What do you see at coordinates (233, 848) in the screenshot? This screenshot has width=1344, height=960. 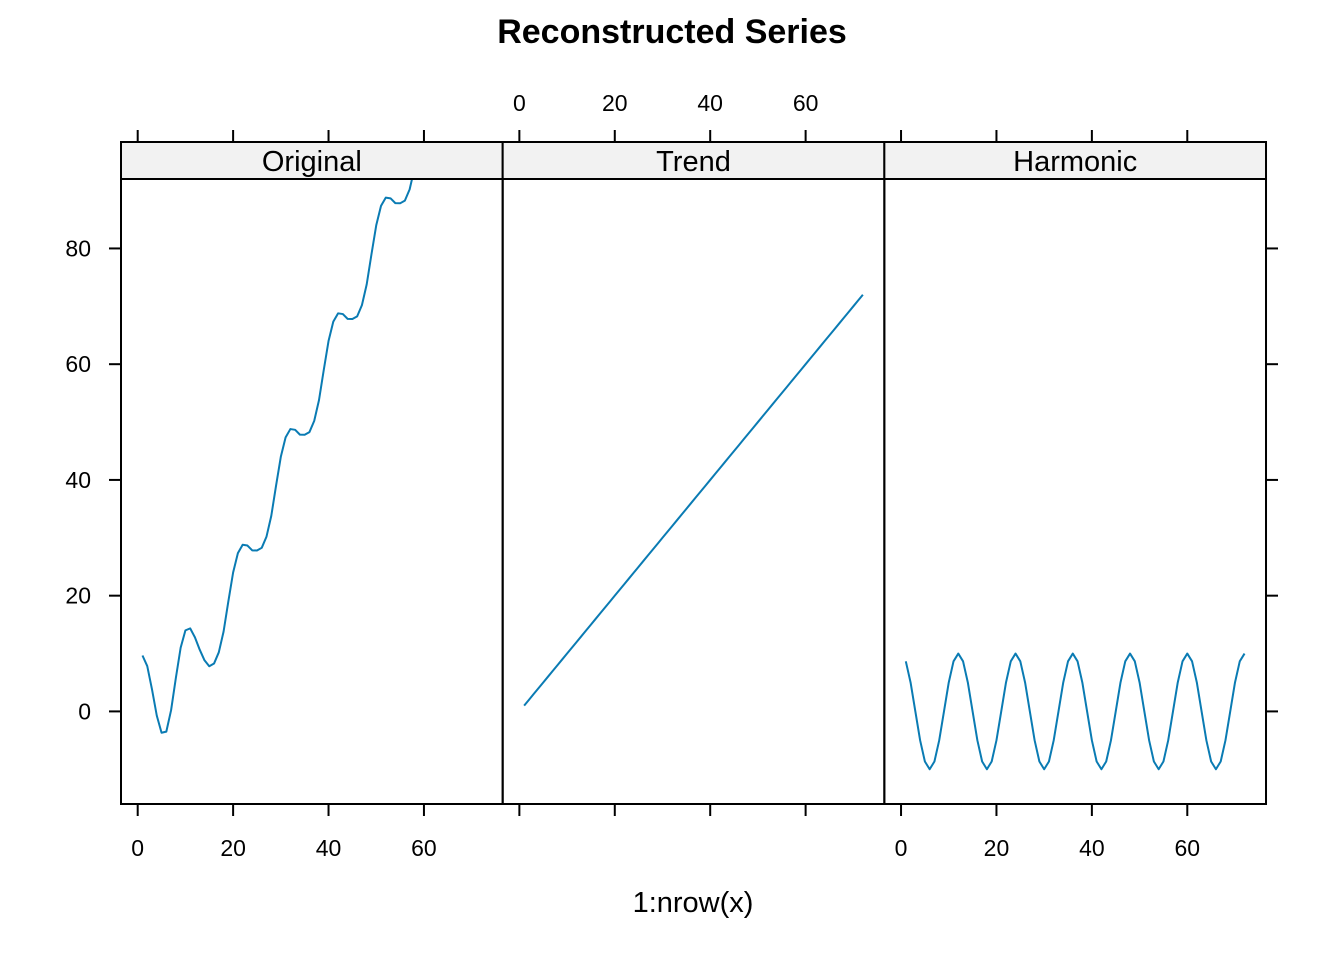 I see `x-tick-label-original-20: 20` at bounding box center [233, 848].